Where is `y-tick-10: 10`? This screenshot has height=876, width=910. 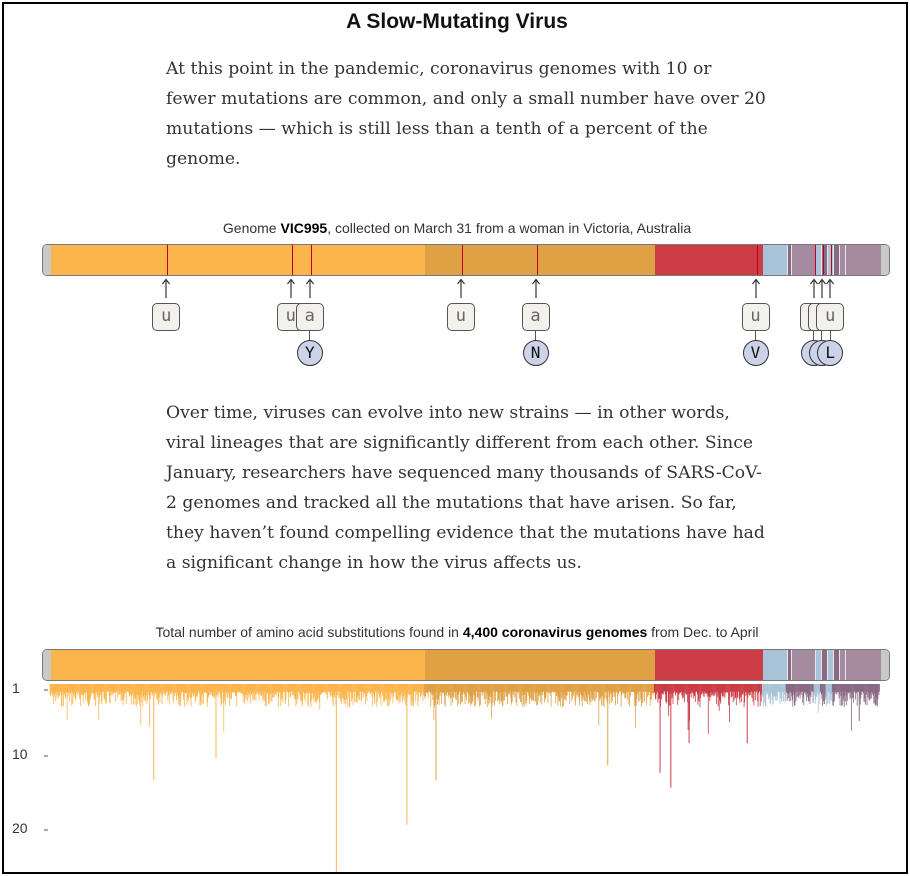 y-tick-10: 10 is located at coordinates (20, 754).